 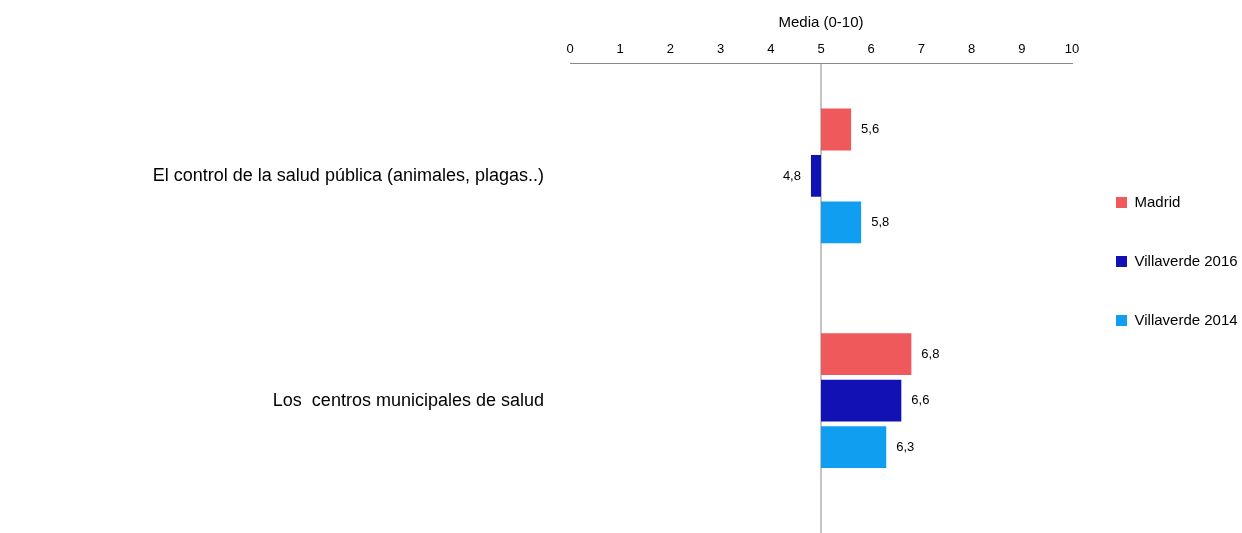 What do you see at coordinates (870, 129) in the screenshot?
I see `data-label: 5,6` at bounding box center [870, 129].